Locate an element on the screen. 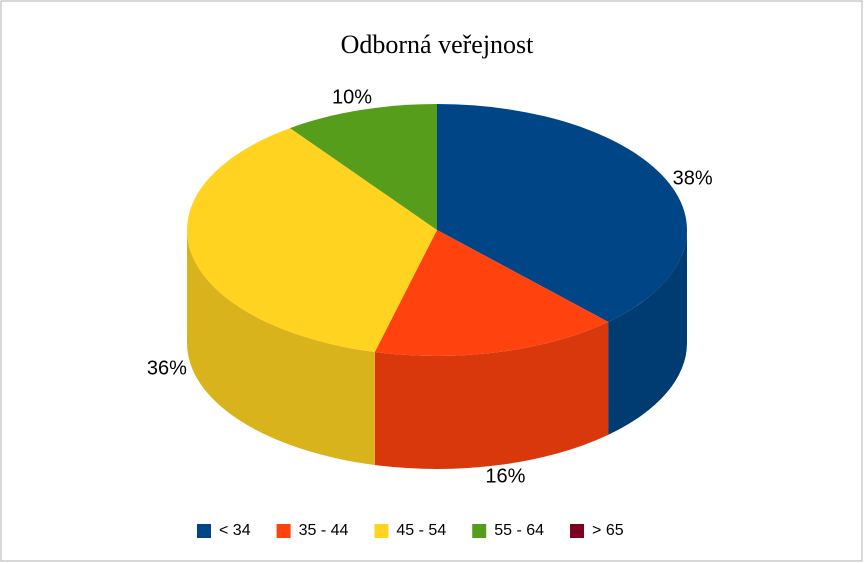 This screenshot has width=864, height=563. chart-title: Odborná veřejnost is located at coordinates (438, 44).